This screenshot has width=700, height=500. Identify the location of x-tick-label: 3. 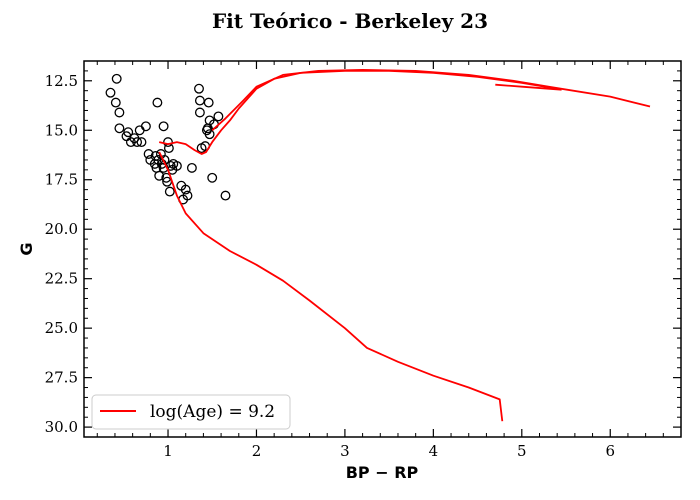
(345, 451).